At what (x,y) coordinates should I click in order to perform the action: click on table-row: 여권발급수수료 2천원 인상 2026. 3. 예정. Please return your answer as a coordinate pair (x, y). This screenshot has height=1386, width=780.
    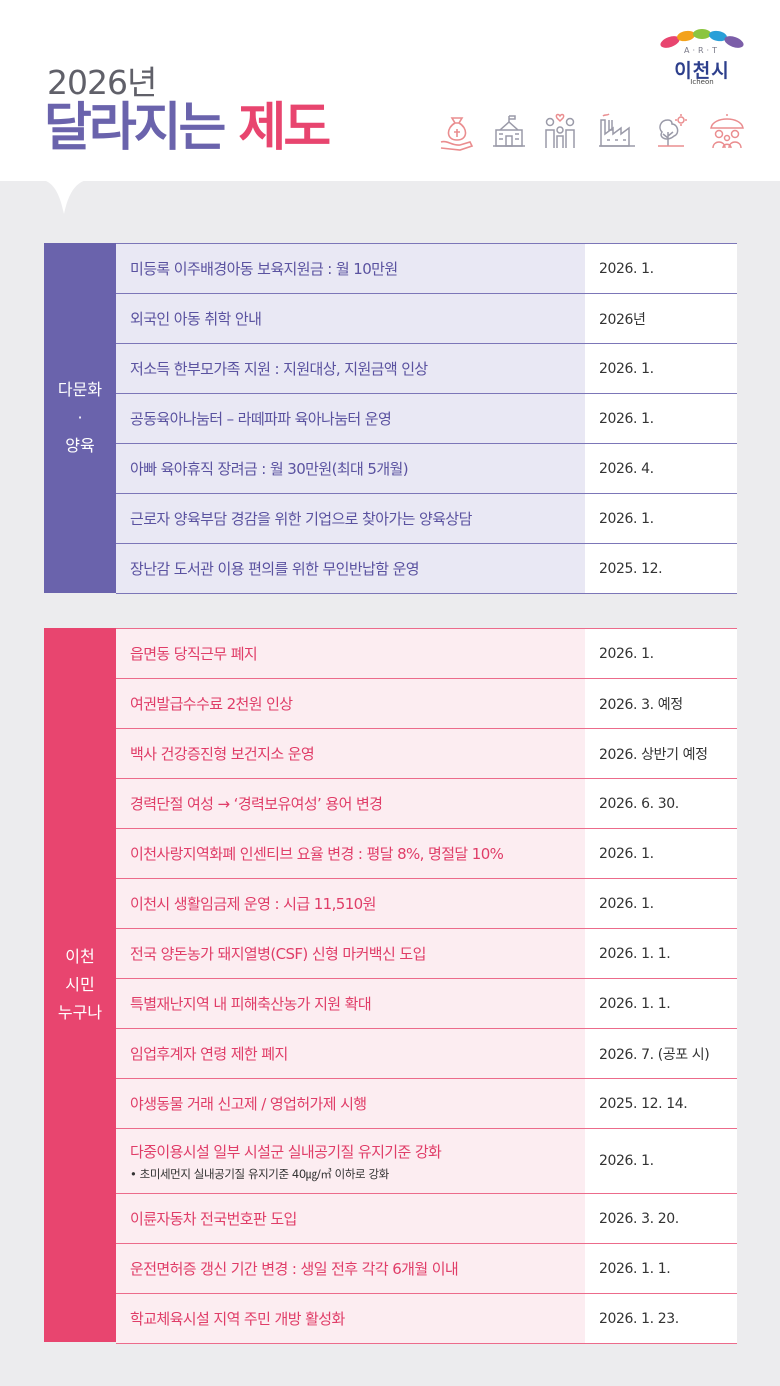
    Looking at the image, I should click on (426, 704).